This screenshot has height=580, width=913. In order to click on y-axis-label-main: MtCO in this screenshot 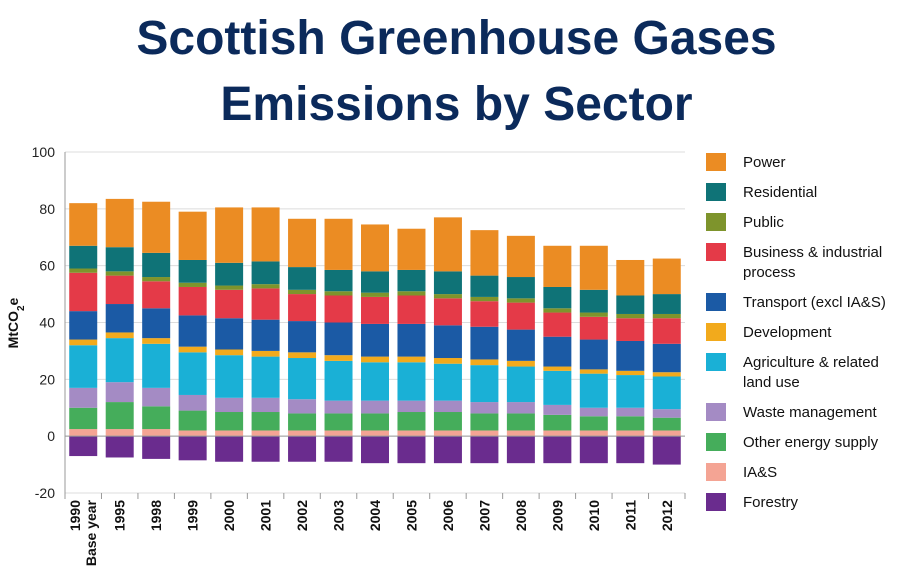, I will do `click(13, 329)`.